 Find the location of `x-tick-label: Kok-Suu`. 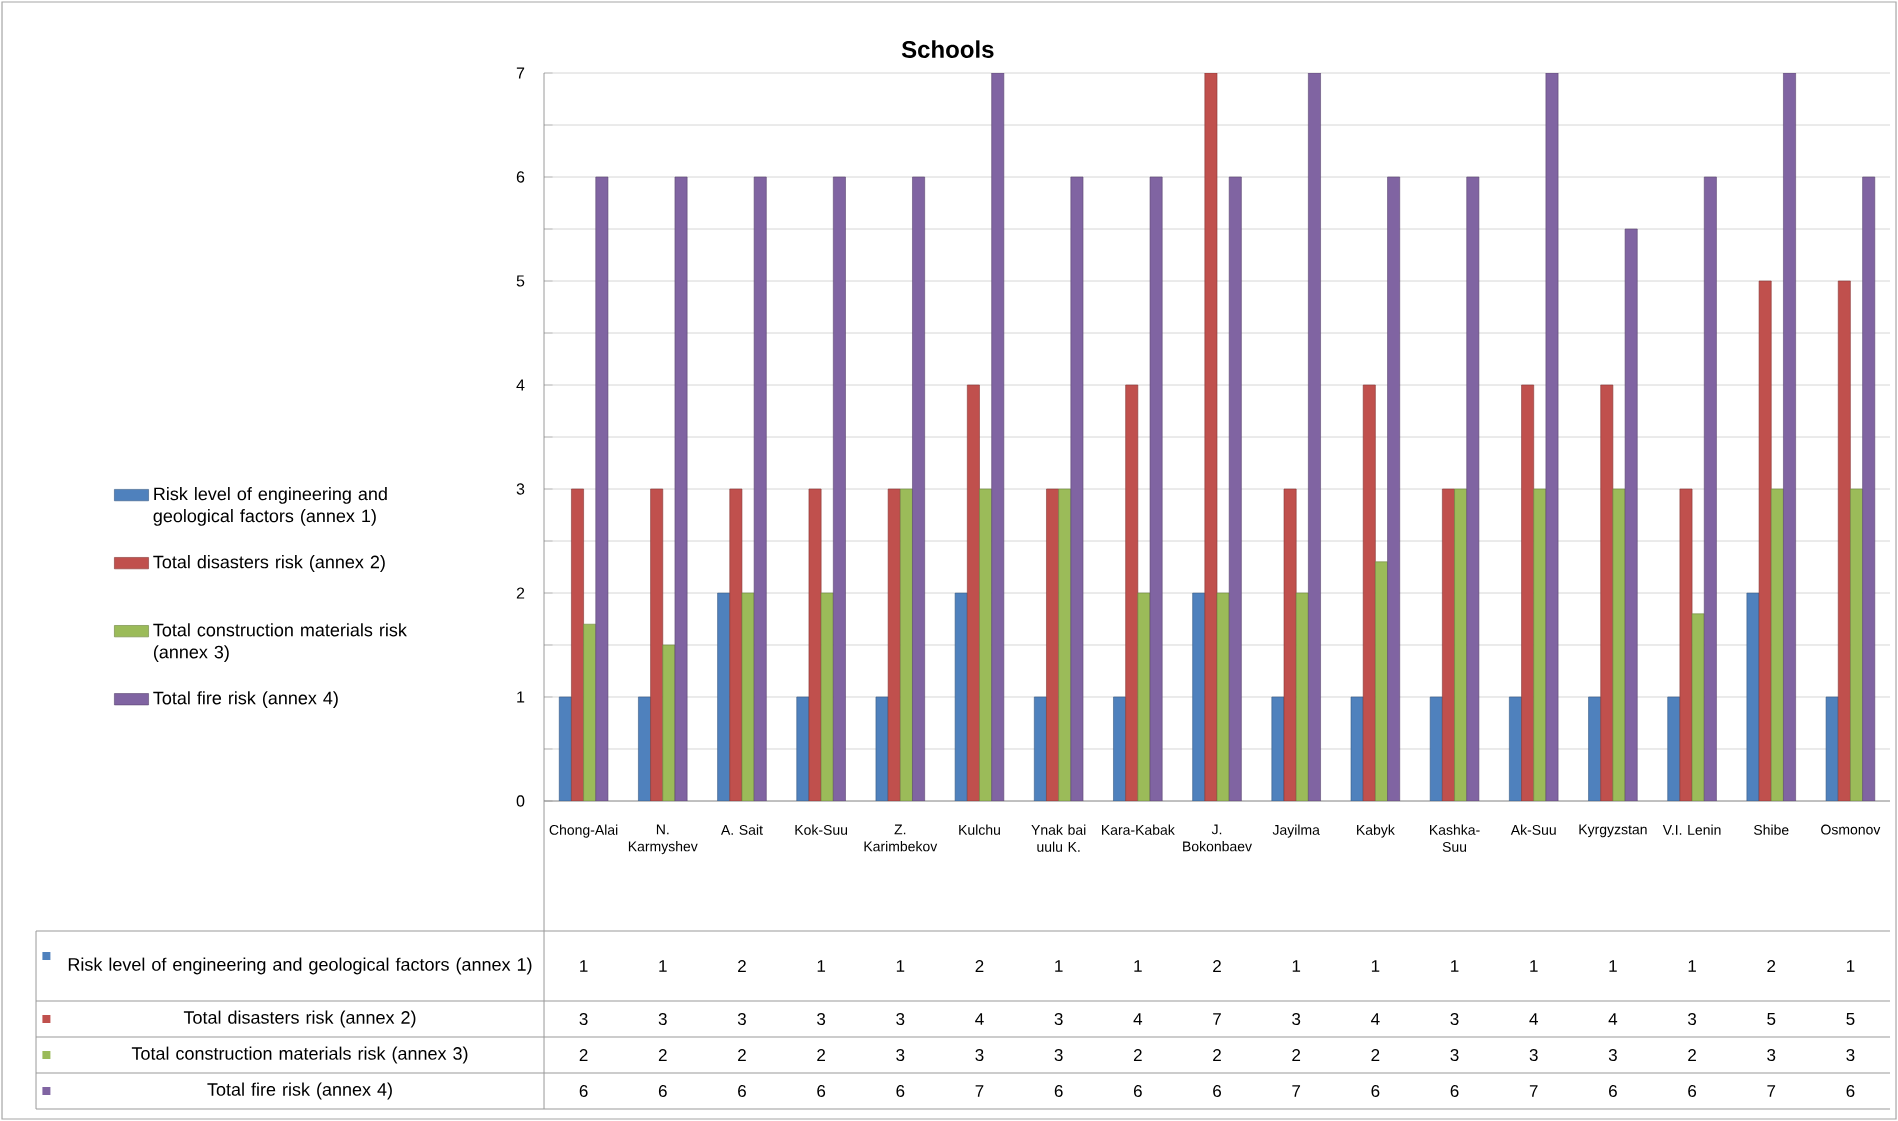

x-tick-label: Kok-Suu is located at coordinates (821, 829).